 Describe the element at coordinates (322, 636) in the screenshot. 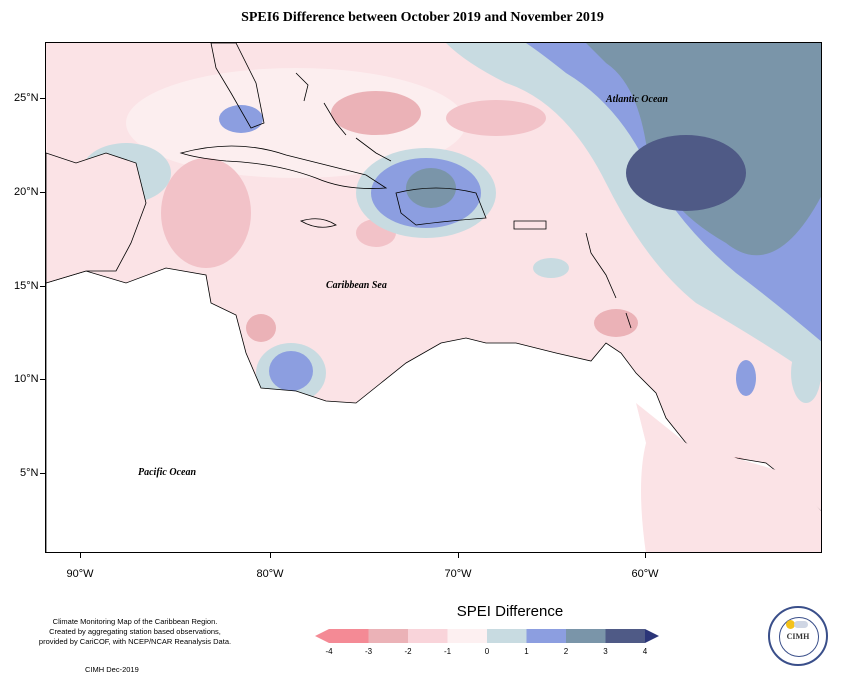

I see `legend-arrow-low` at that location.